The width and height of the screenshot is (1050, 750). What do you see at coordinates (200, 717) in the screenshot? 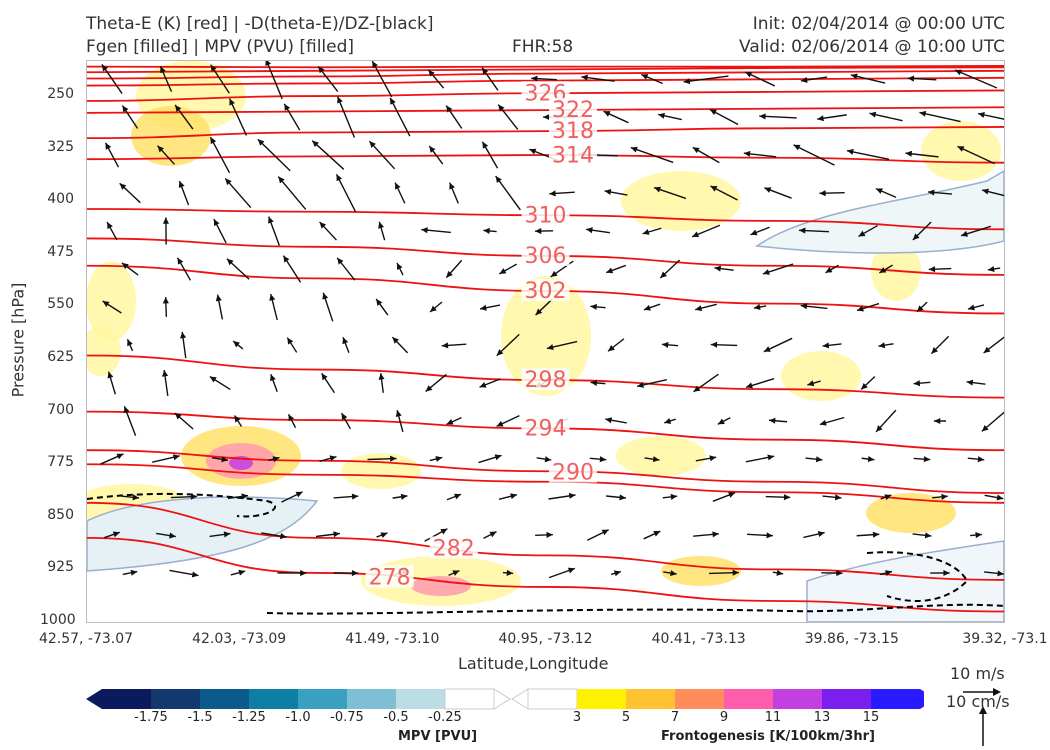
I see `mpv-colorbar-tick-label: -1.5` at bounding box center [200, 717].